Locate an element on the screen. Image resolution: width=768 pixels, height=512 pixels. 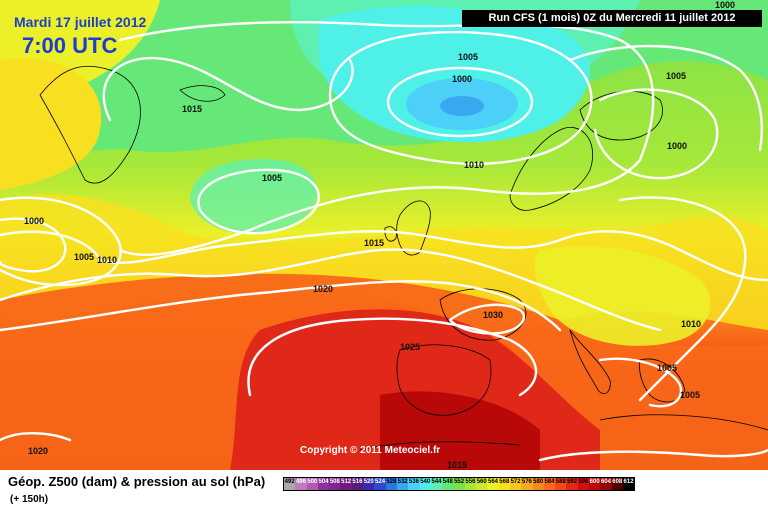
coast-ireland is located at coordinates (390, 234).